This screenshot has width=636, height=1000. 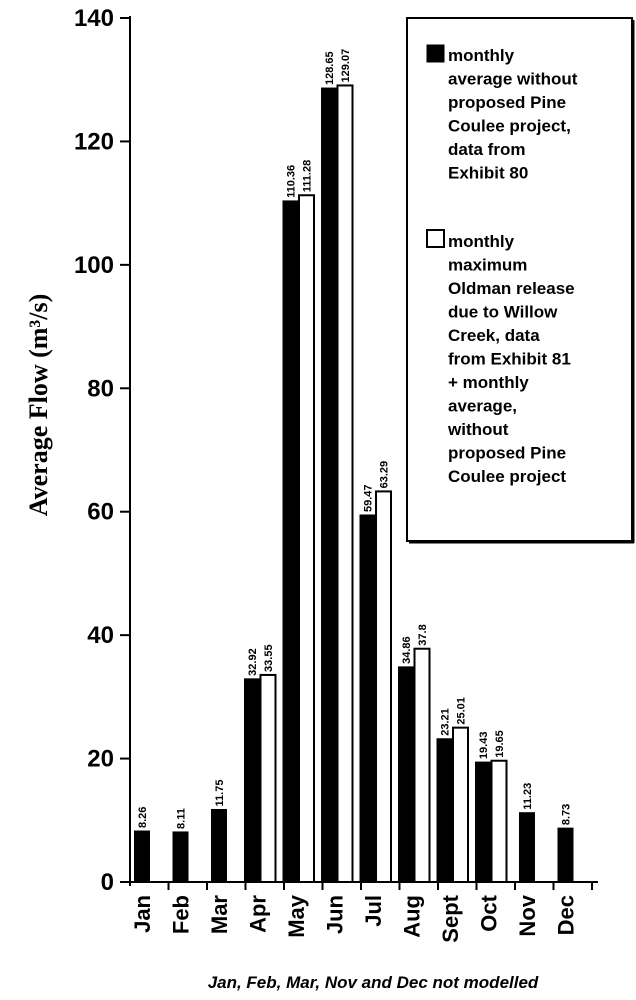 What do you see at coordinates (500, 744) in the screenshot?
I see `data-label-series-2-Oct: 19.65` at bounding box center [500, 744].